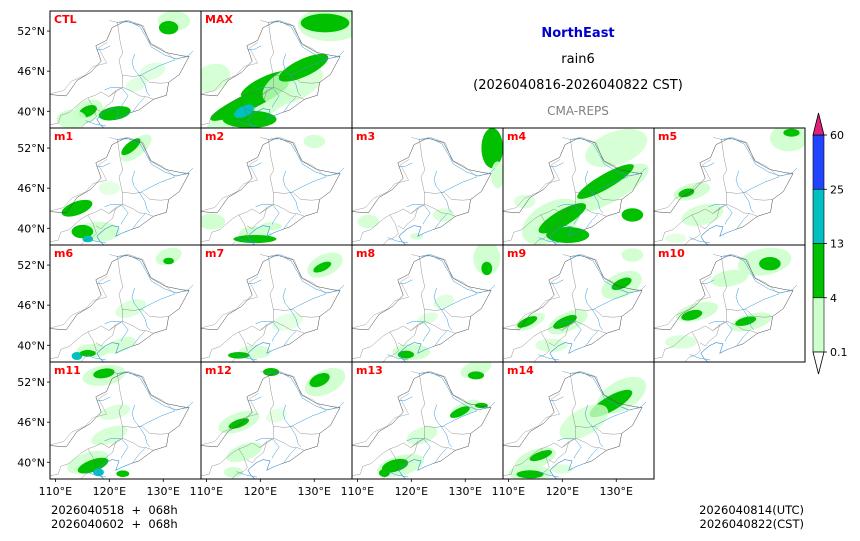 The image size is (860, 541). Describe the element at coordinates (671, 253) in the screenshot. I see `panel-label: m10` at that location.